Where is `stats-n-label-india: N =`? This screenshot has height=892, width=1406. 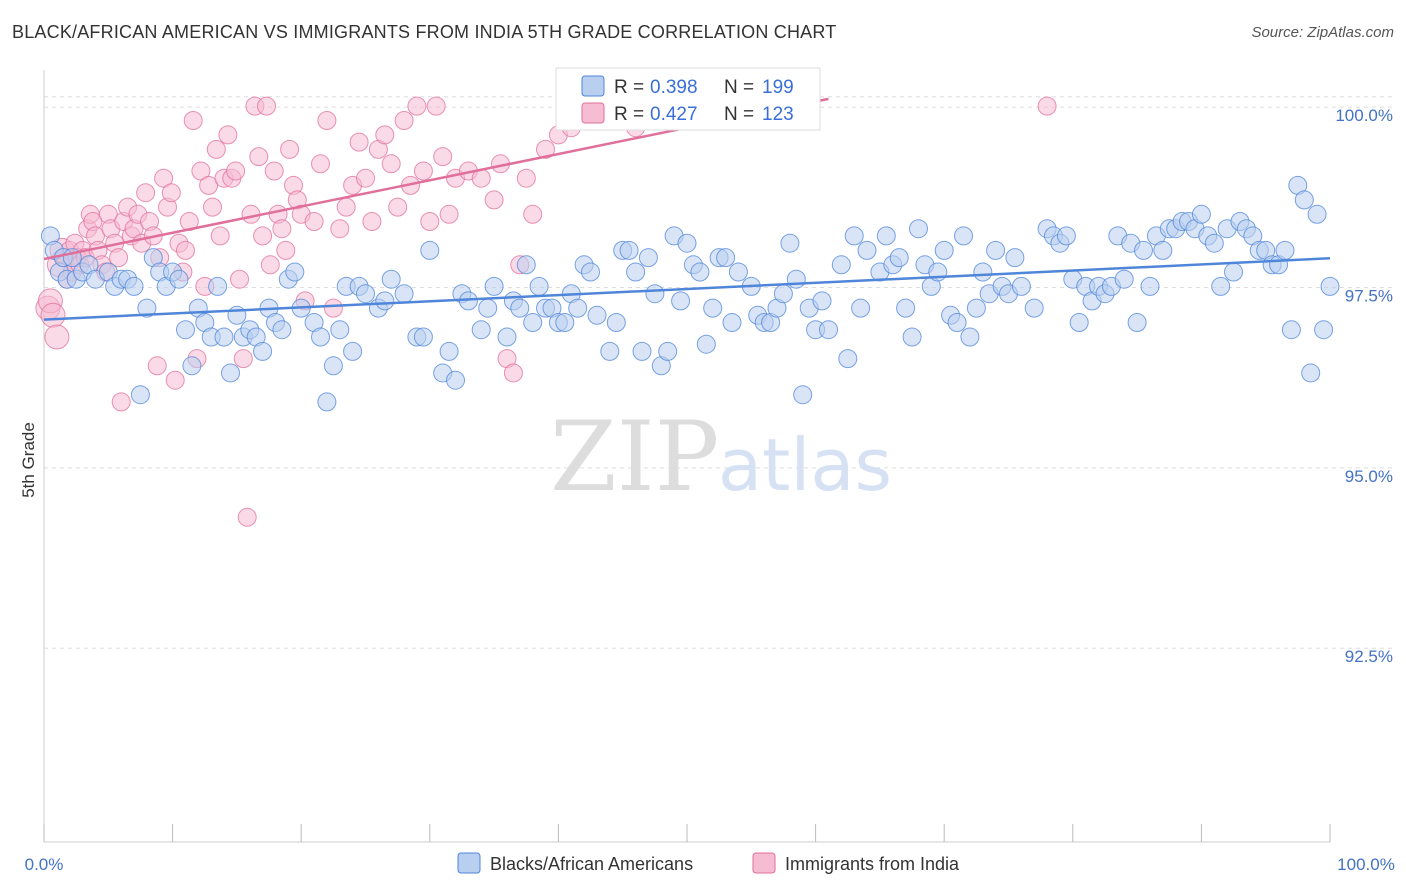
stats-n-label-india: N = is located at coordinates (739, 114).